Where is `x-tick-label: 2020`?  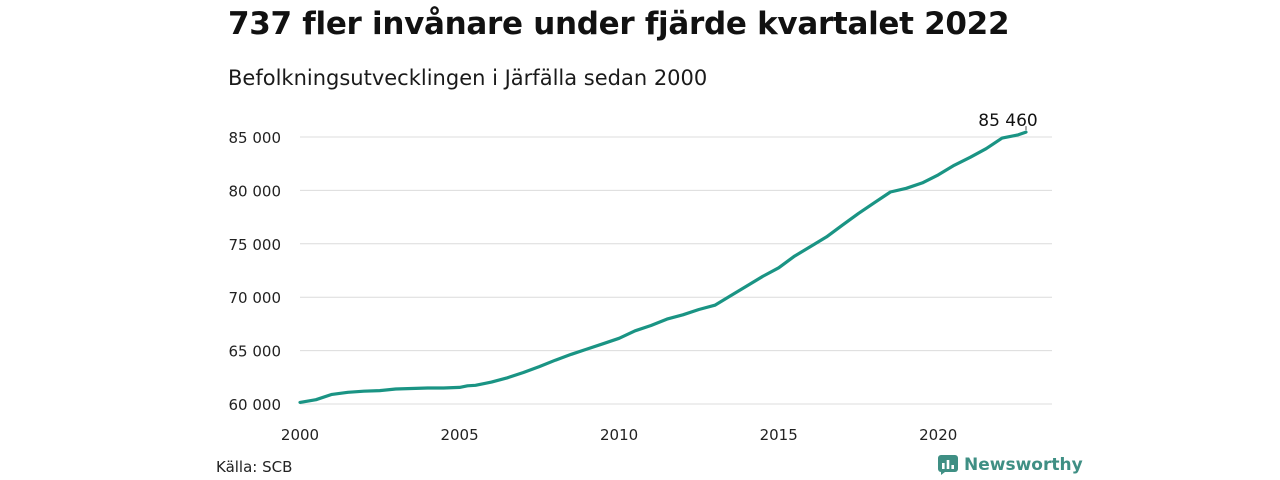 x-tick-label: 2020 is located at coordinates (938, 435).